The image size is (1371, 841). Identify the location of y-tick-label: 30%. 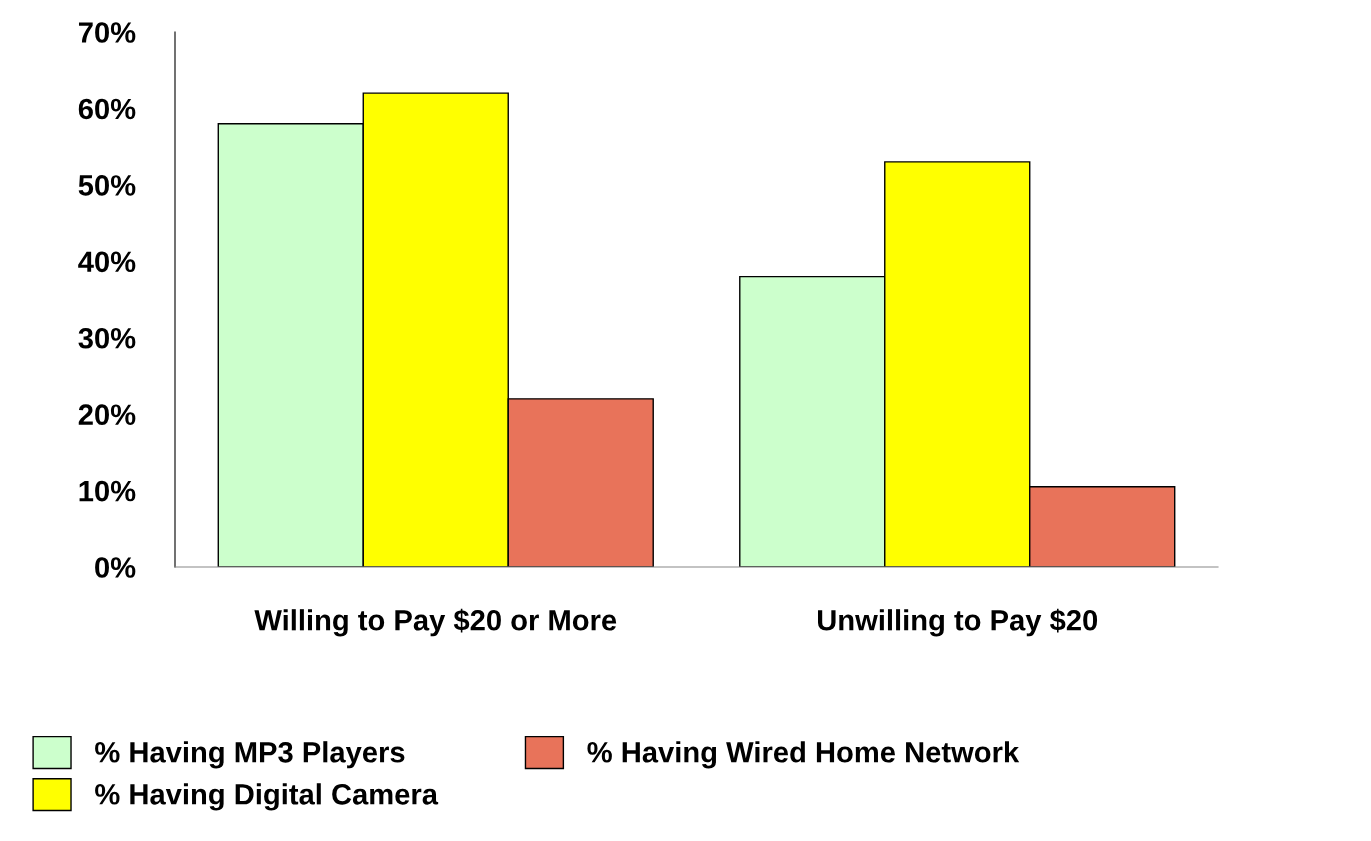
(107, 338).